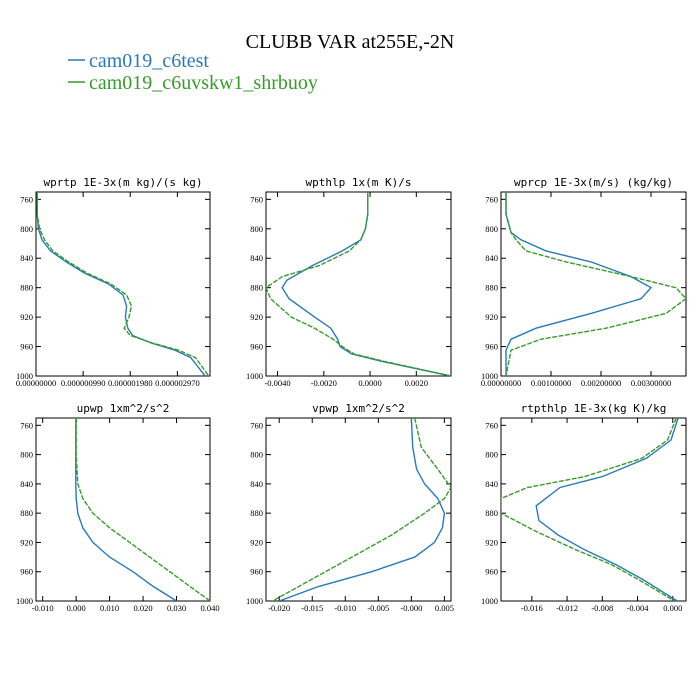  What do you see at coordinates (532, 608) in the screenshot?
I see `x-tick-label: -0.016` at bounding box center [532, 608].